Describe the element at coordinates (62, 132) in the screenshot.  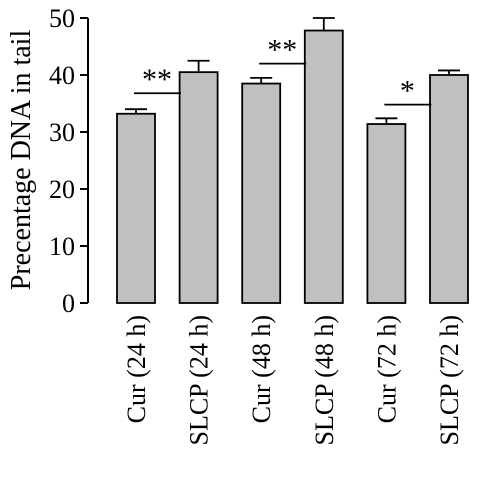
I see `y-tick-label: 30` at that location.